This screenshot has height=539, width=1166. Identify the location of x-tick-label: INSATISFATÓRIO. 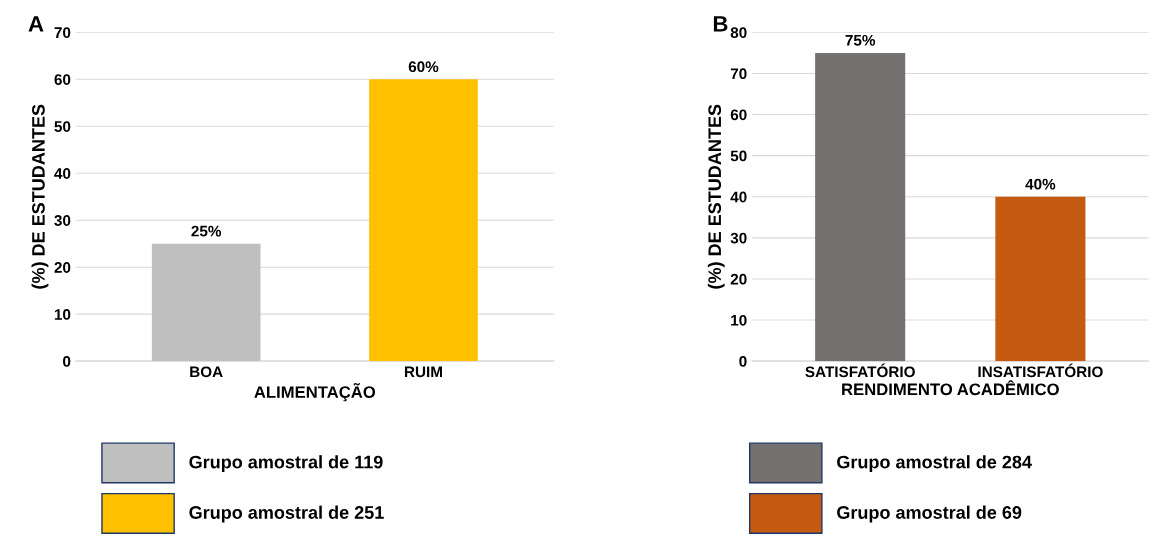
(1040, 370).